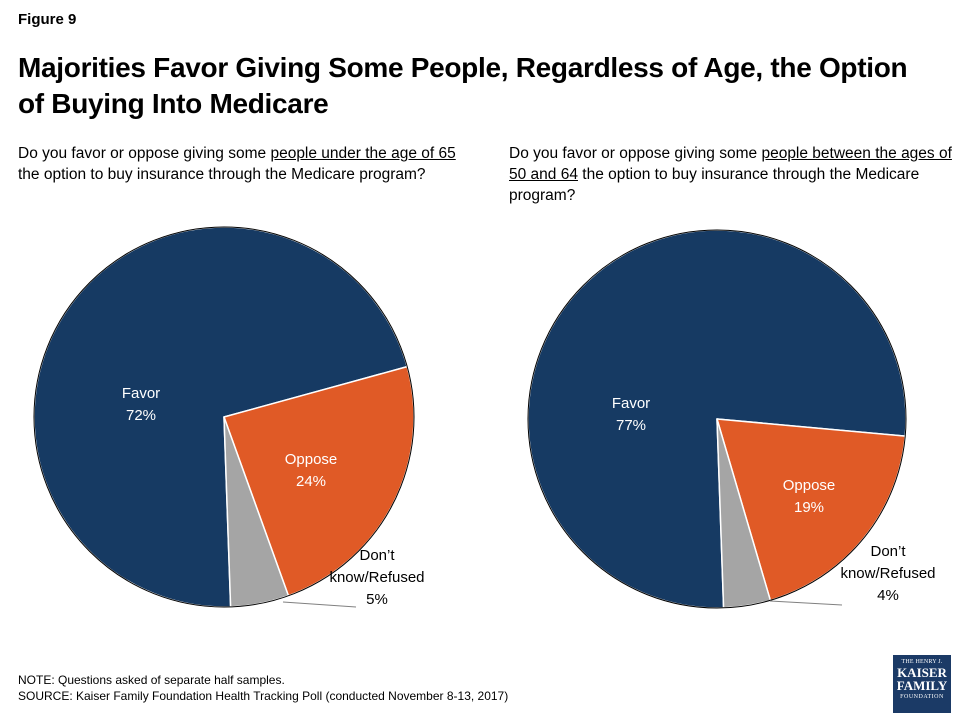  What do you see at coordinates (47, 19) in the screenshot?
I see `figure-label: Figure 9` at bounding box center [47, 19].